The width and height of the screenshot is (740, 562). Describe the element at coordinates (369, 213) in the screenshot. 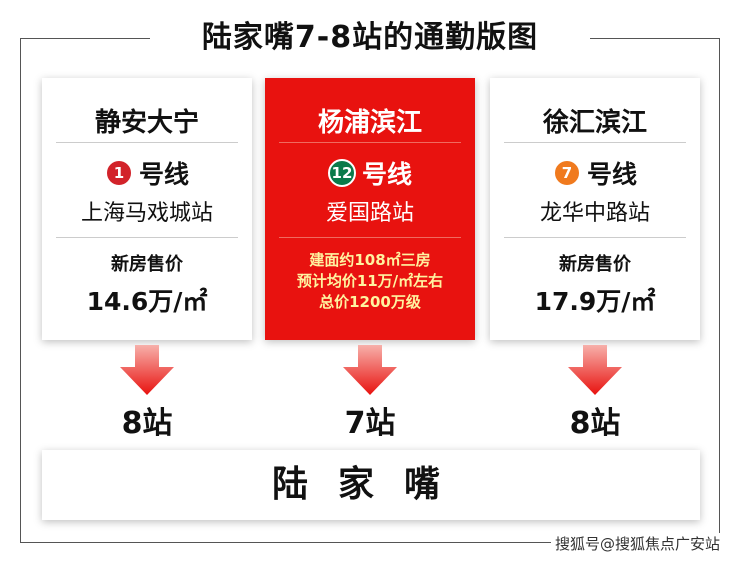

I see `station-name: 爱国路站` at that location.